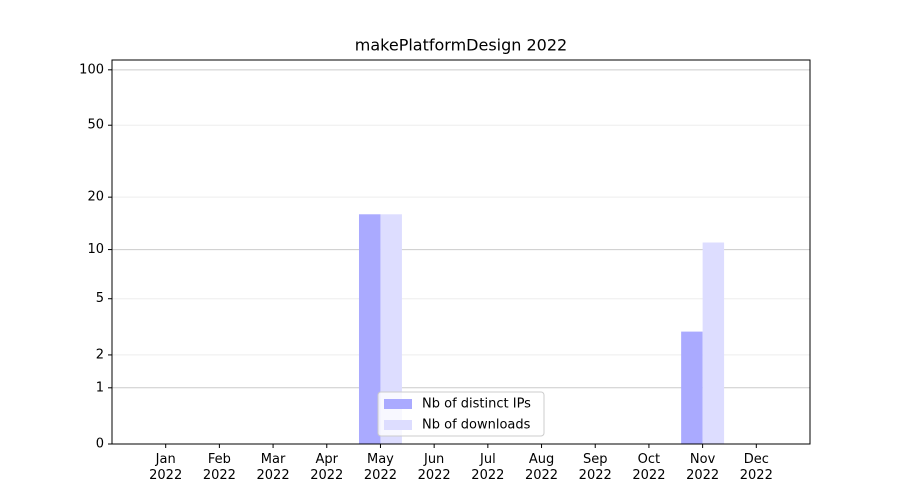 Image resolution: width=900 pixels, height=500 pixels. What do you see at coordinates (434, 467) in the screenshot?
I see `x-tick-label: Jun 2022` at bounding box center [434, 467].